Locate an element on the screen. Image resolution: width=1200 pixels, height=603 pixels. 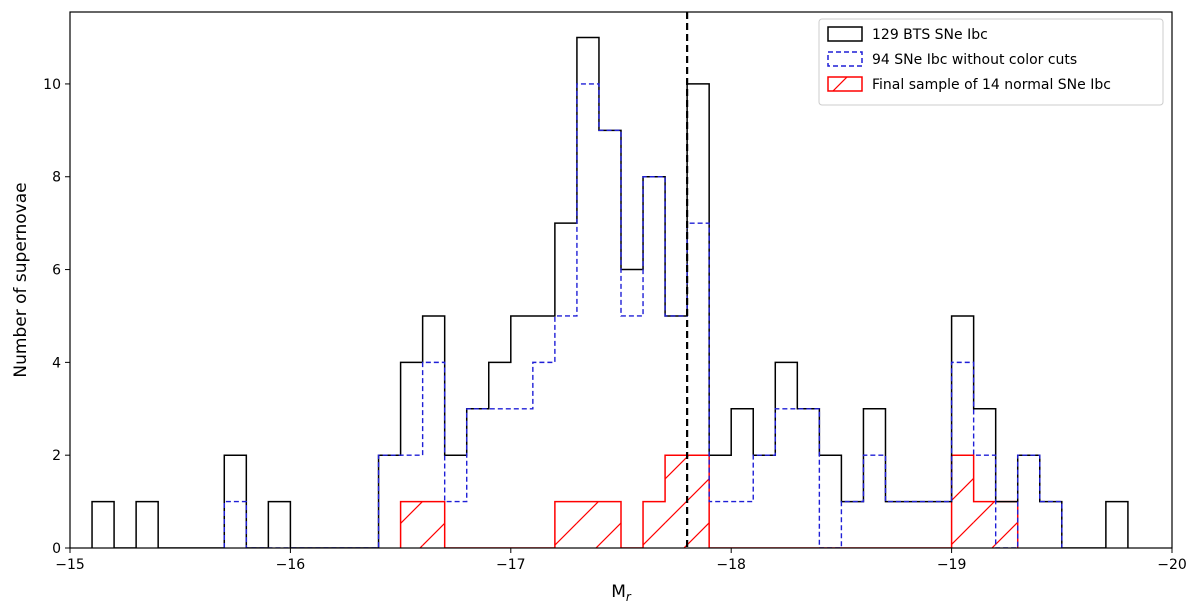
x-tick-label: −20 is located at coordinates (1172, 565).